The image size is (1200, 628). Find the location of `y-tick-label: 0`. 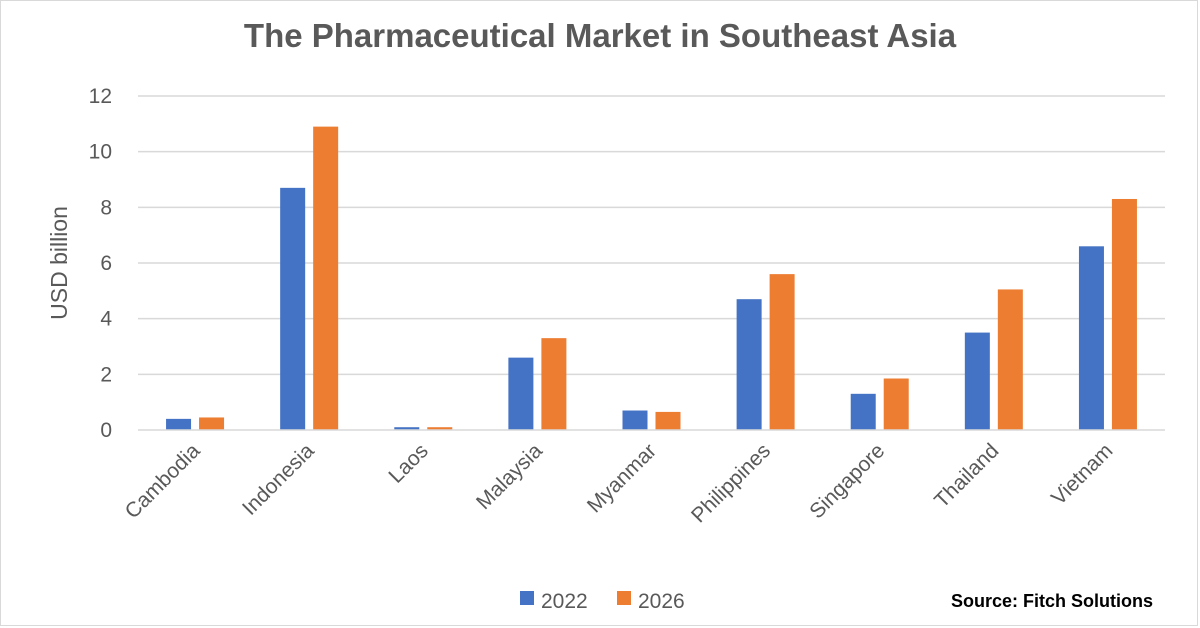

y-tick-label: 0 is located at coordinates (106, 430).